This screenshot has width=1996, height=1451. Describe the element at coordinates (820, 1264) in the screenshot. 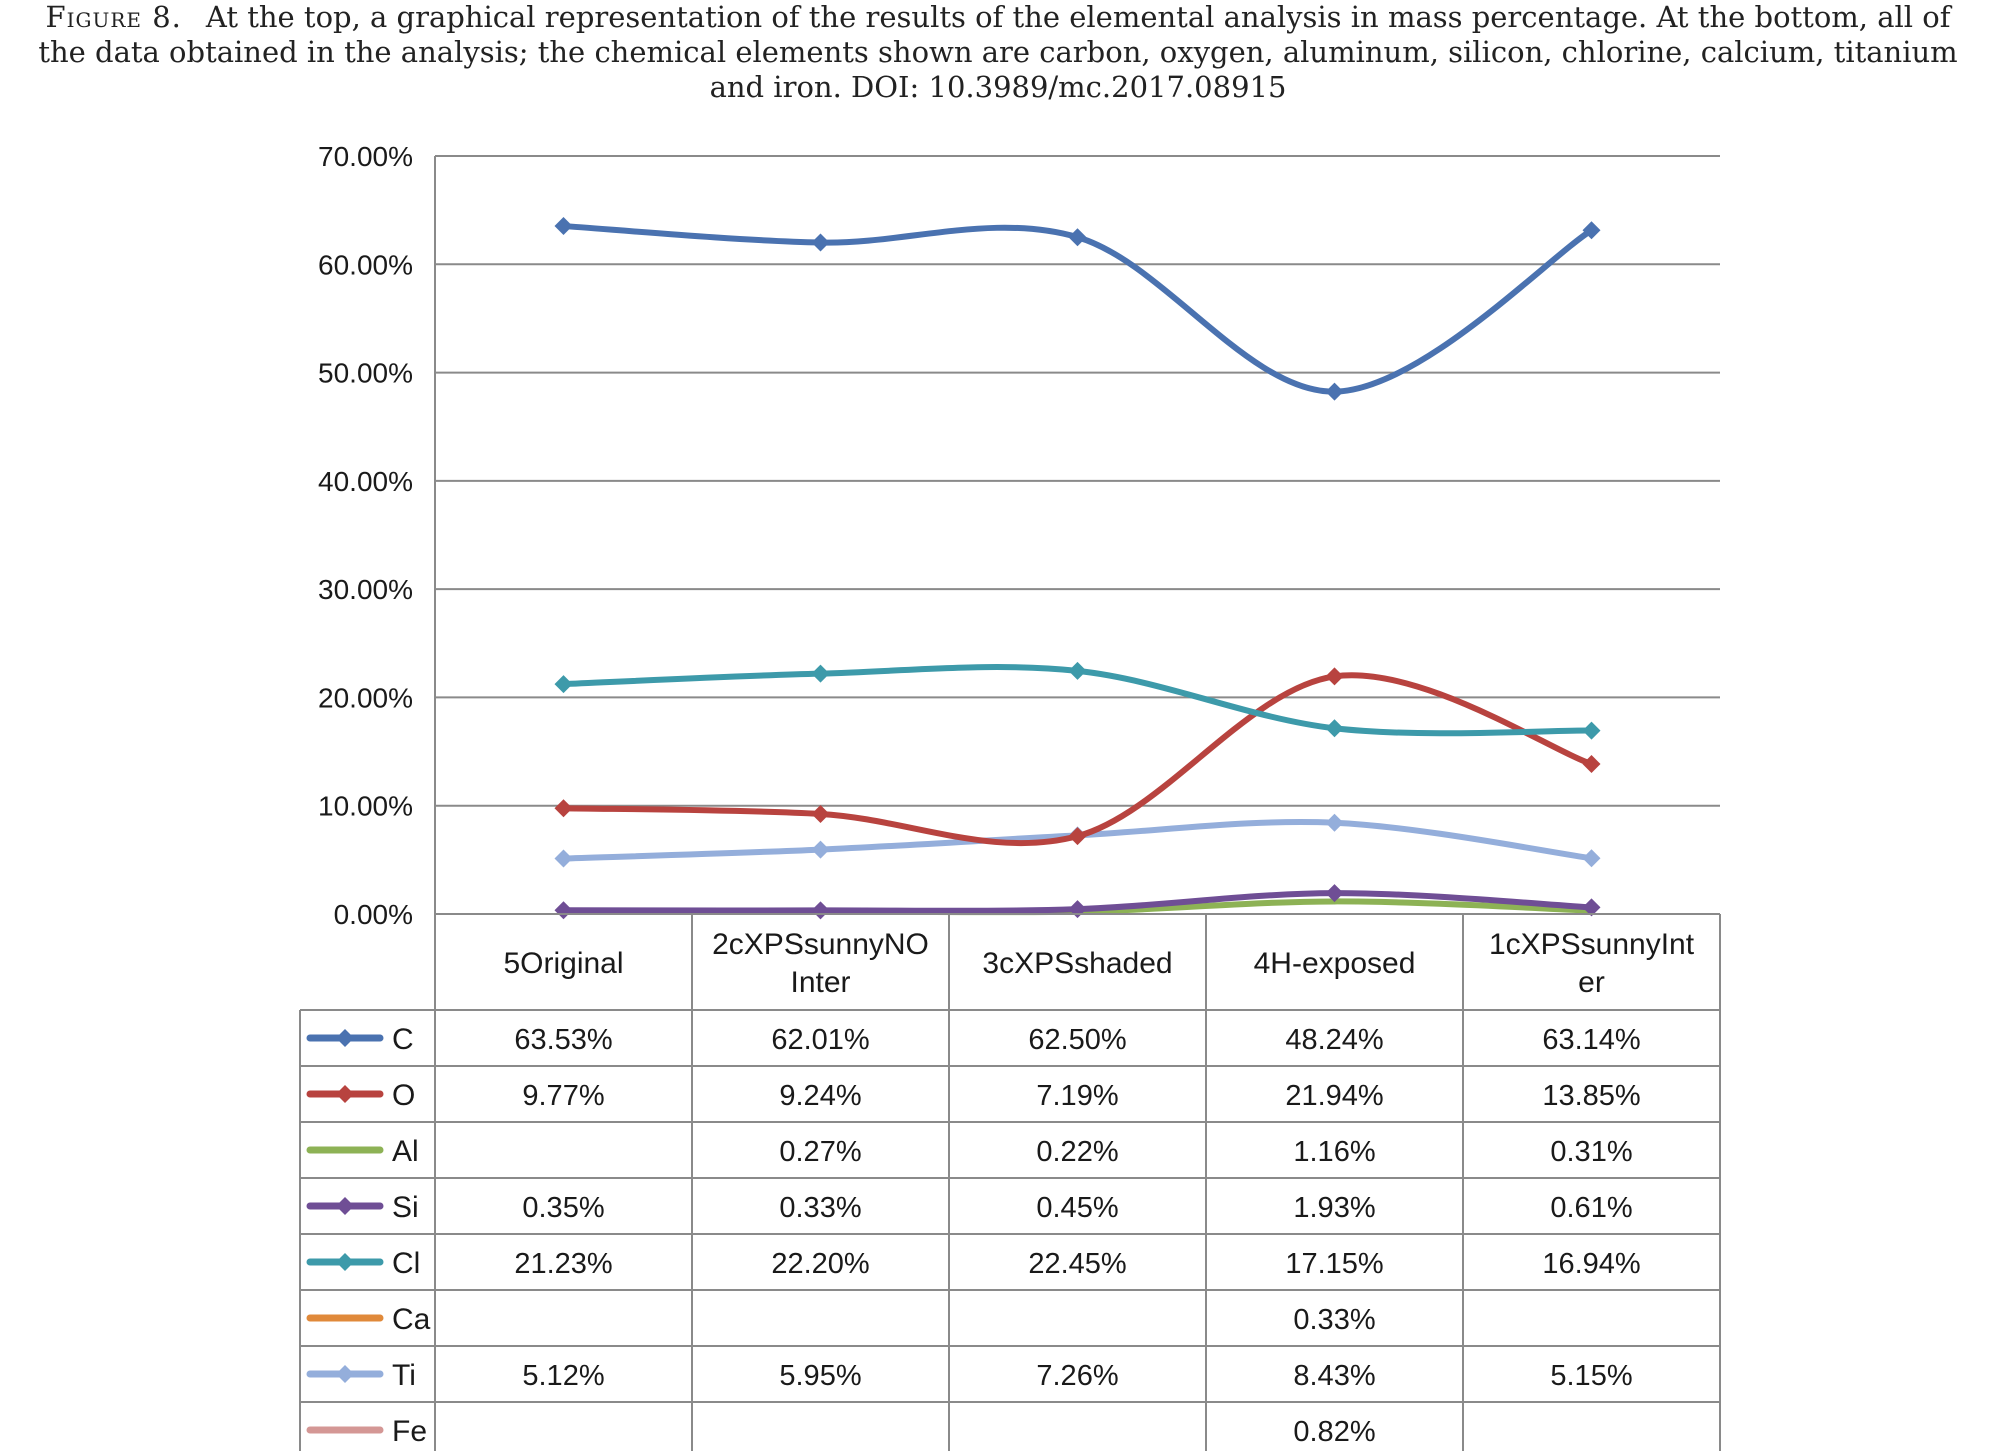

I see `data-label: 22.20%` at that location.